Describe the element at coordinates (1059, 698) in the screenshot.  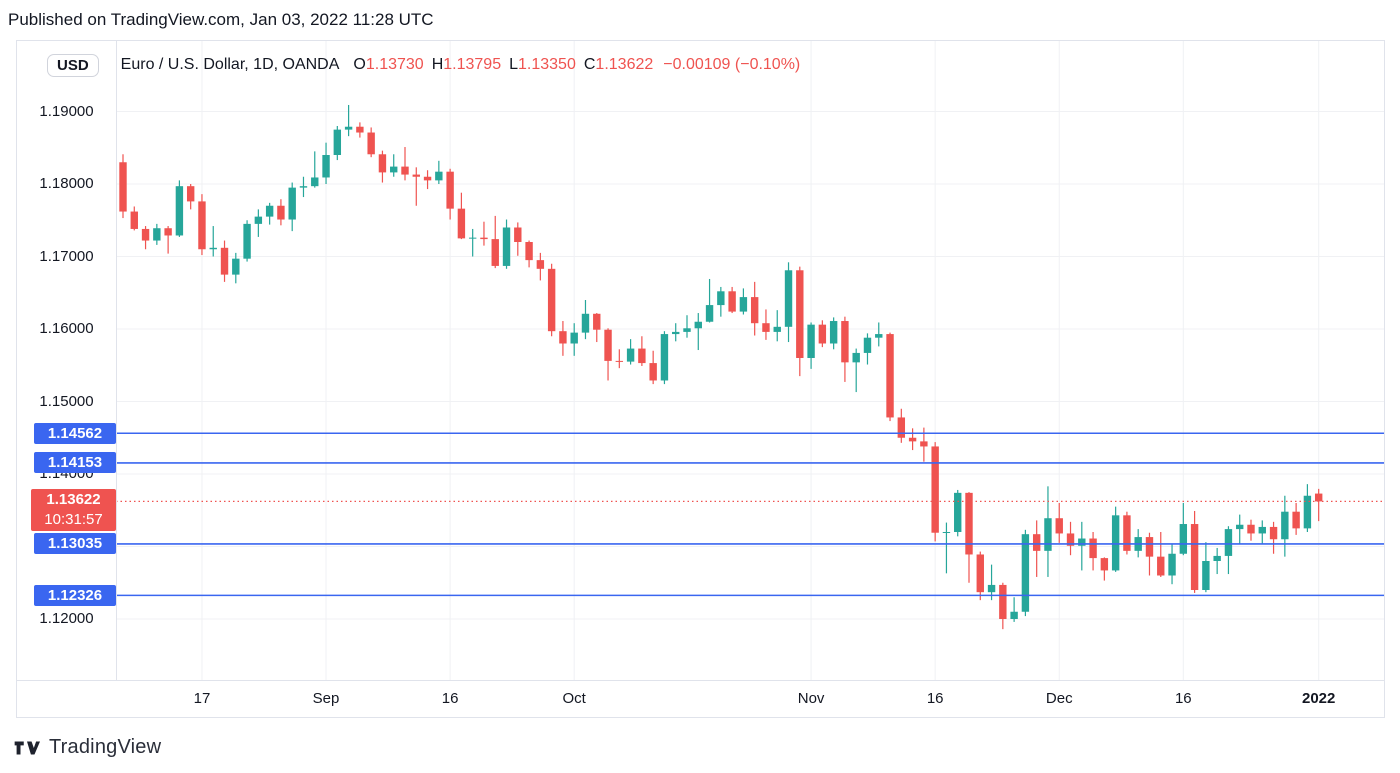
I see `time-axis-label: Dec` at that location.